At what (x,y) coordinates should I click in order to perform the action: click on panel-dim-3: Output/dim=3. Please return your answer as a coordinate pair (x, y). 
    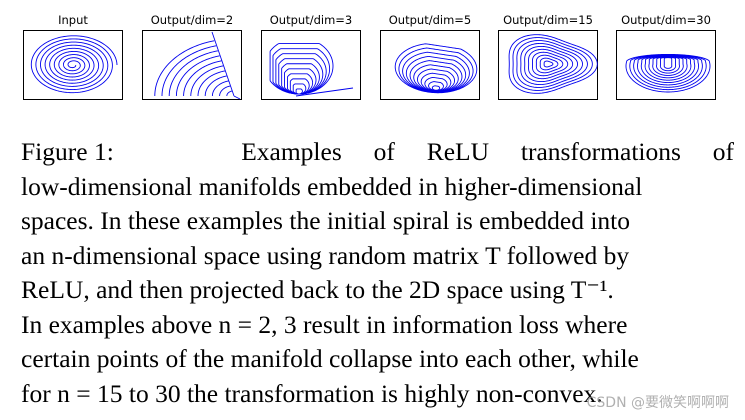
    Looking at the image, I should click on (311, 51).